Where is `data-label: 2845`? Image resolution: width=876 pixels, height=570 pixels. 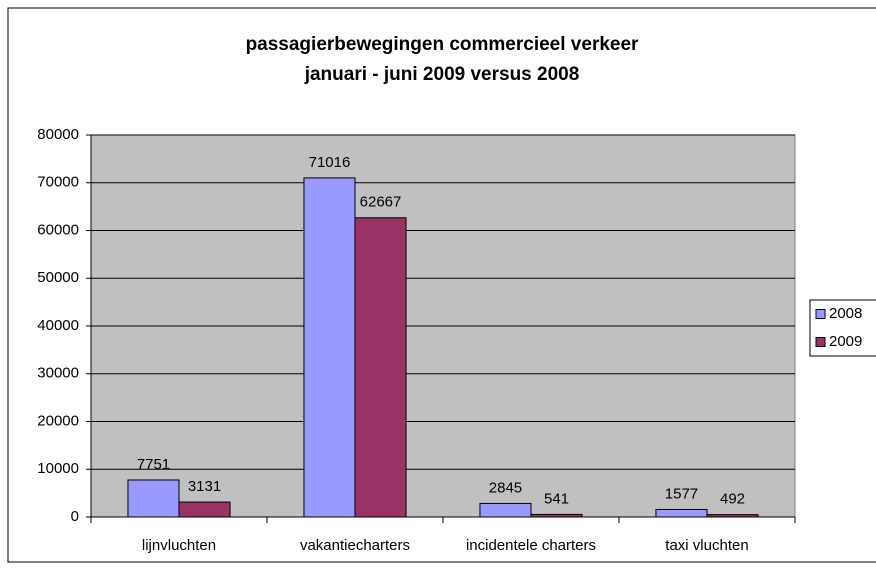
data-label: 2845 is located at coordinates (505, 487).